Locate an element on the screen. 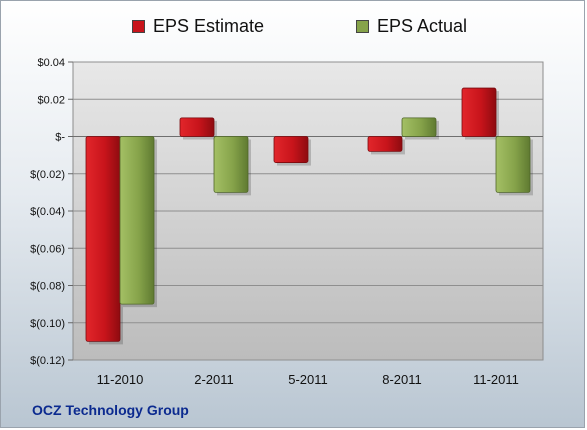 This screenshot has height=430, width=587. x-tick-label: 5-2011 is located at coordinates (308, 379).